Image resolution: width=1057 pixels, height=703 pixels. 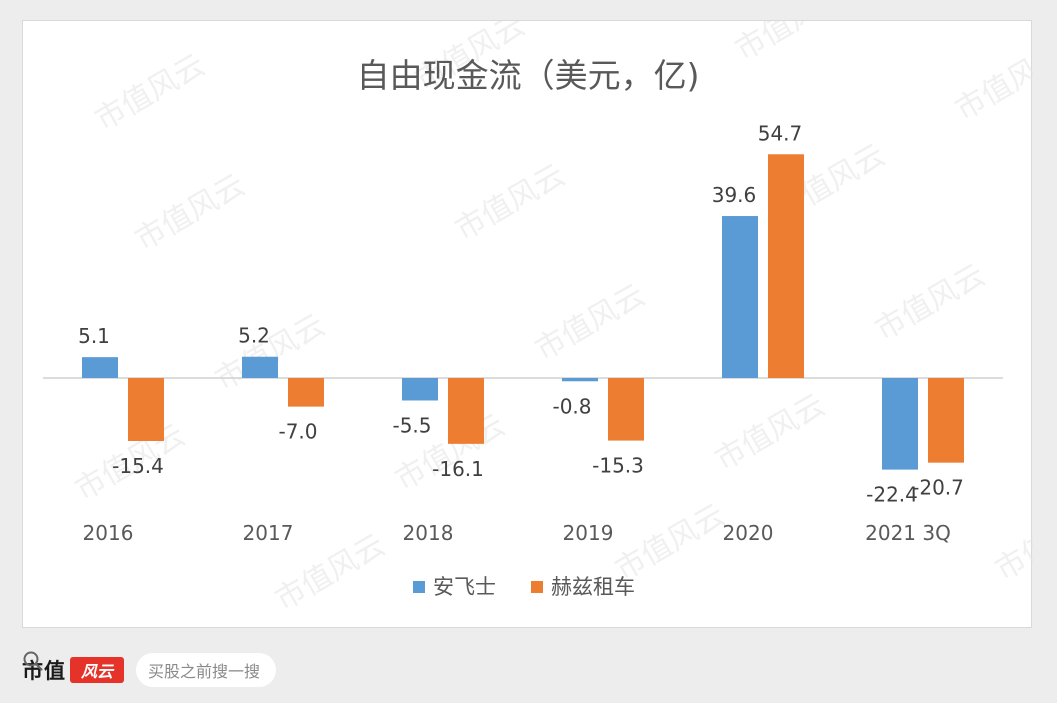 I want to click on data-label: -7.0, so click(x=297, y=432).